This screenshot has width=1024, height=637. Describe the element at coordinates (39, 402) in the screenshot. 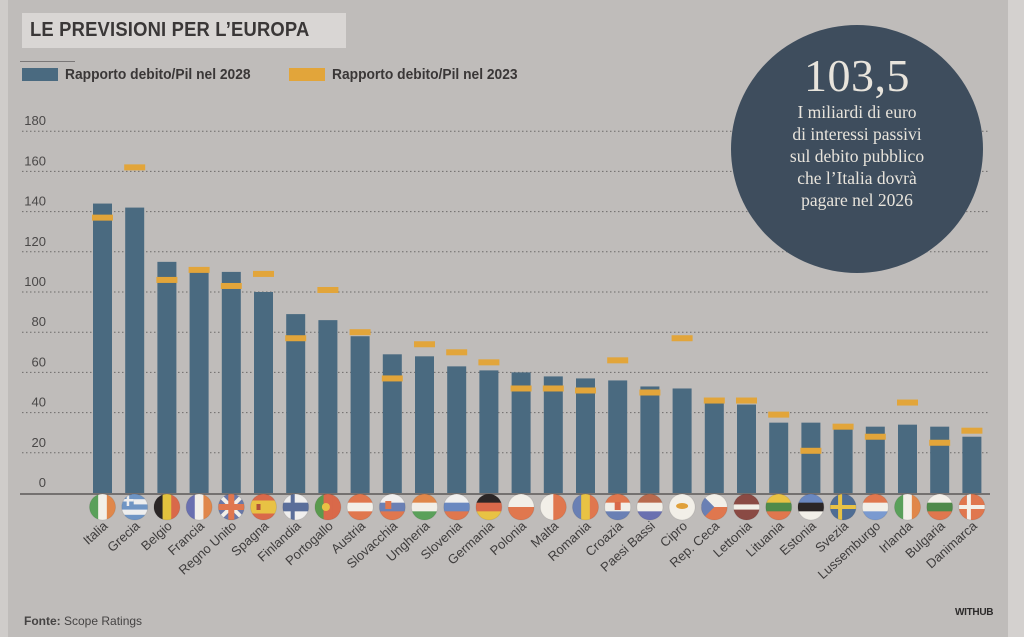

I see `y-tick-label: 40` at that location.